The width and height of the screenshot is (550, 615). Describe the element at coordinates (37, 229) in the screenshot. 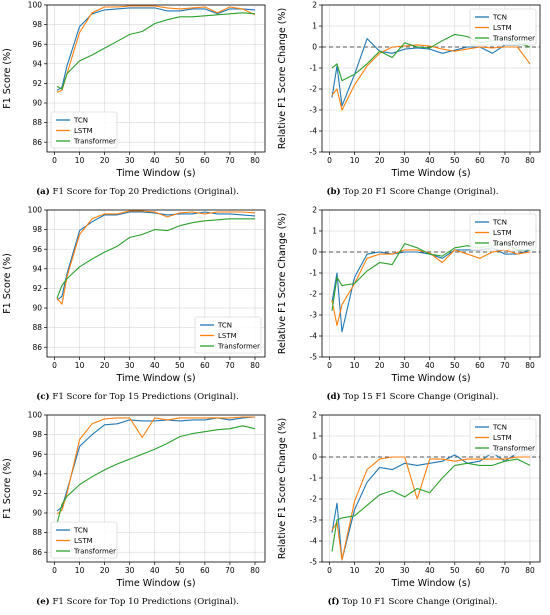

I see `y-tick-label: 98` at that location.